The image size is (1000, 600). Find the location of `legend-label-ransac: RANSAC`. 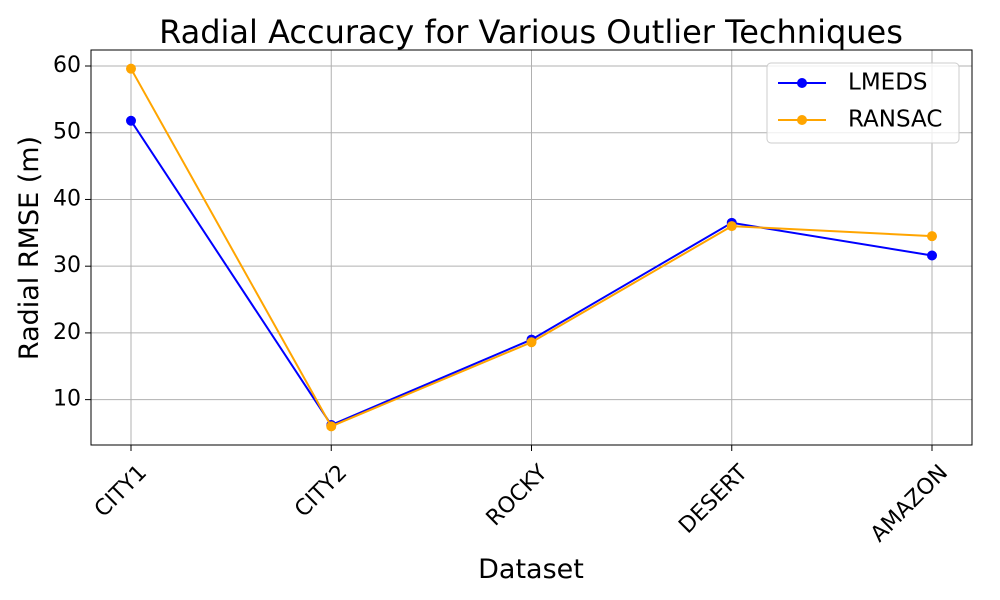

legend-label-ransac: RANSAC is located at coordinates (895, 120).